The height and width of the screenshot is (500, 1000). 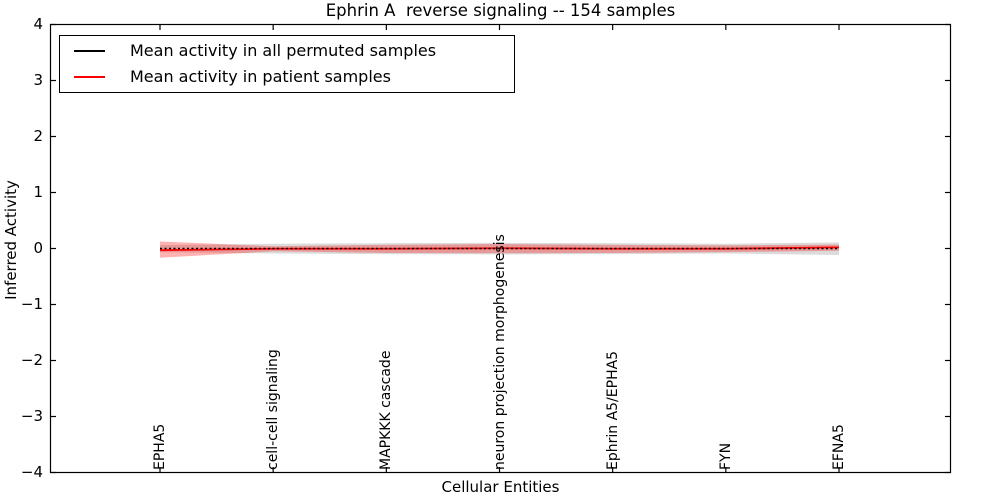 I want to click on x-tick-label: neuron projection morphogenesis, so click(x=500, y=352).